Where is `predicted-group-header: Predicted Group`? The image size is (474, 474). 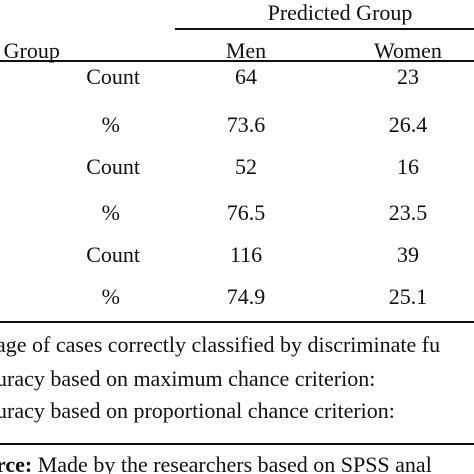
predicted-group-header: Predicted Group is located at coordinates (340, 12).